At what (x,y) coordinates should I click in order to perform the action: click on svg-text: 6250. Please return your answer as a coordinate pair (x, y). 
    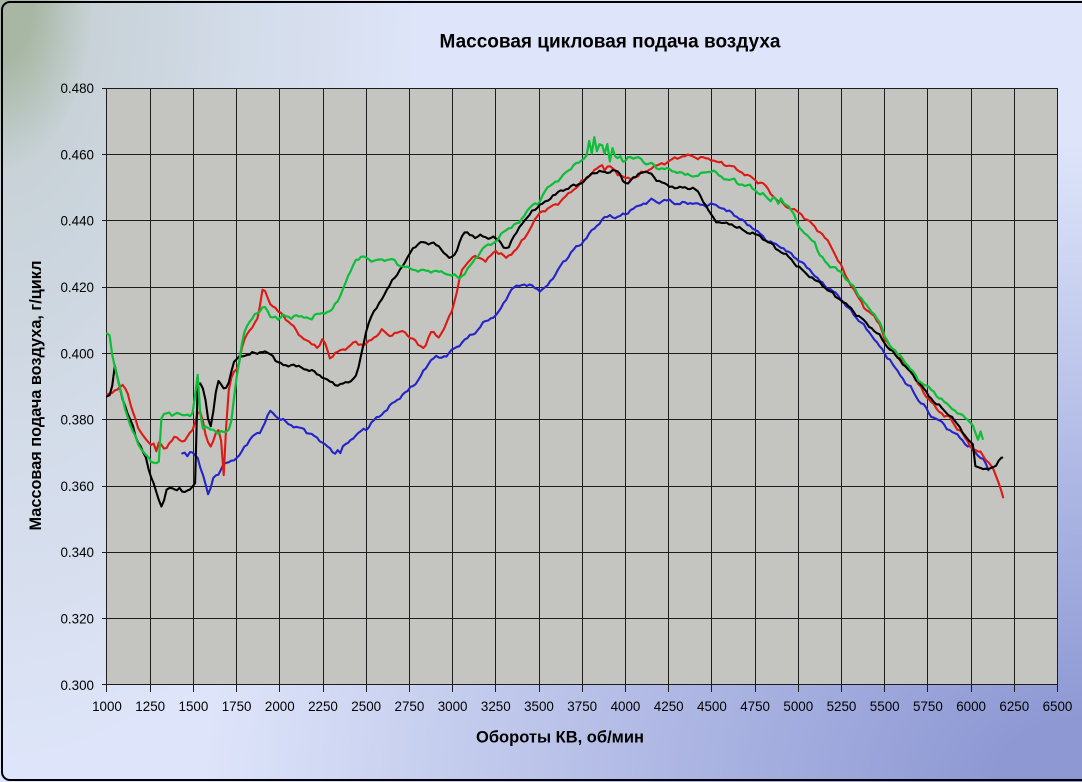
    Looking at the image, I should click on (1014, 706).